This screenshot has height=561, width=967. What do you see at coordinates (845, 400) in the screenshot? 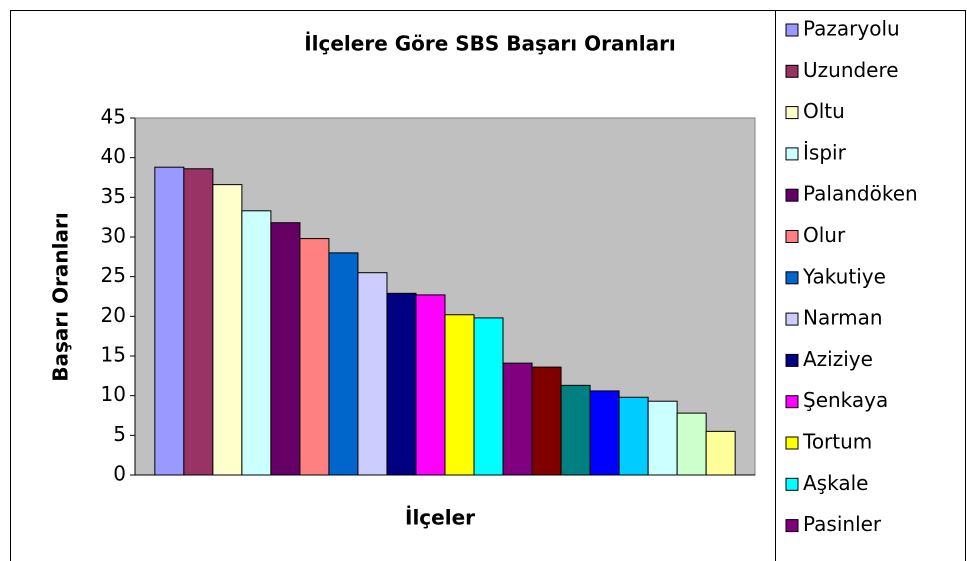
I see `legend-label: Şenkaya` at bounding box center [845, 400].